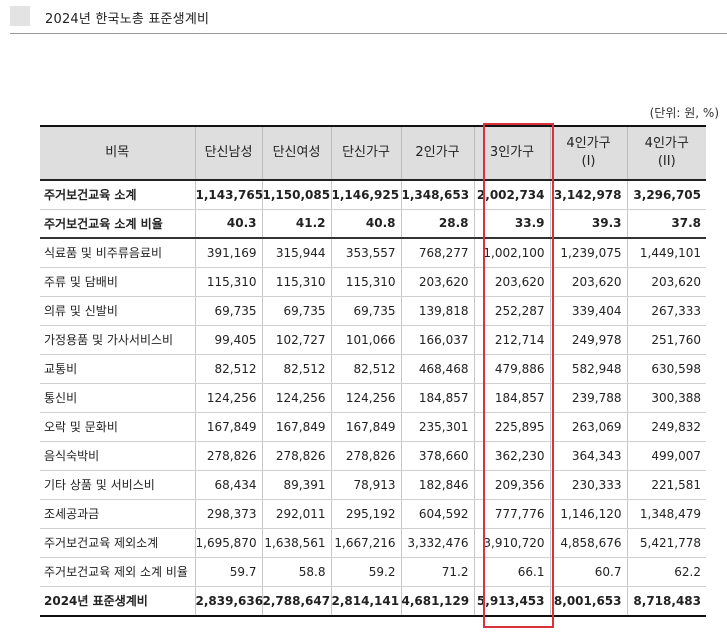 This screenshot has height=636, width=727. What do you see at coordinates (511, 340) in the screenshot?
I see `table-cell: 212,714` at bounding box center [511, 340].